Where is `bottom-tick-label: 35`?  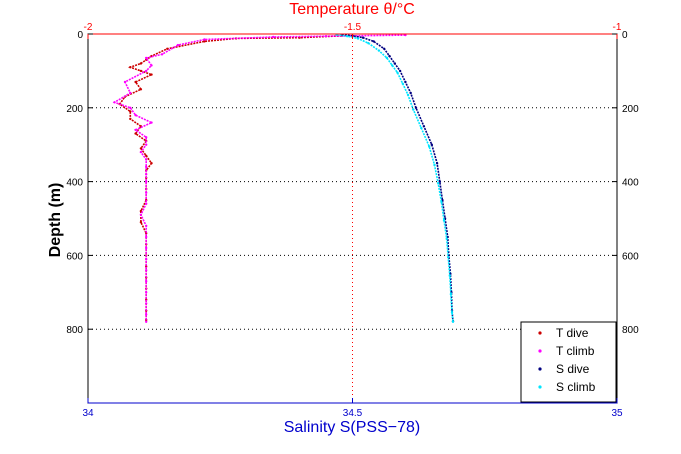
bottom-tick-label: 35 is located at coordinates (617, 413).